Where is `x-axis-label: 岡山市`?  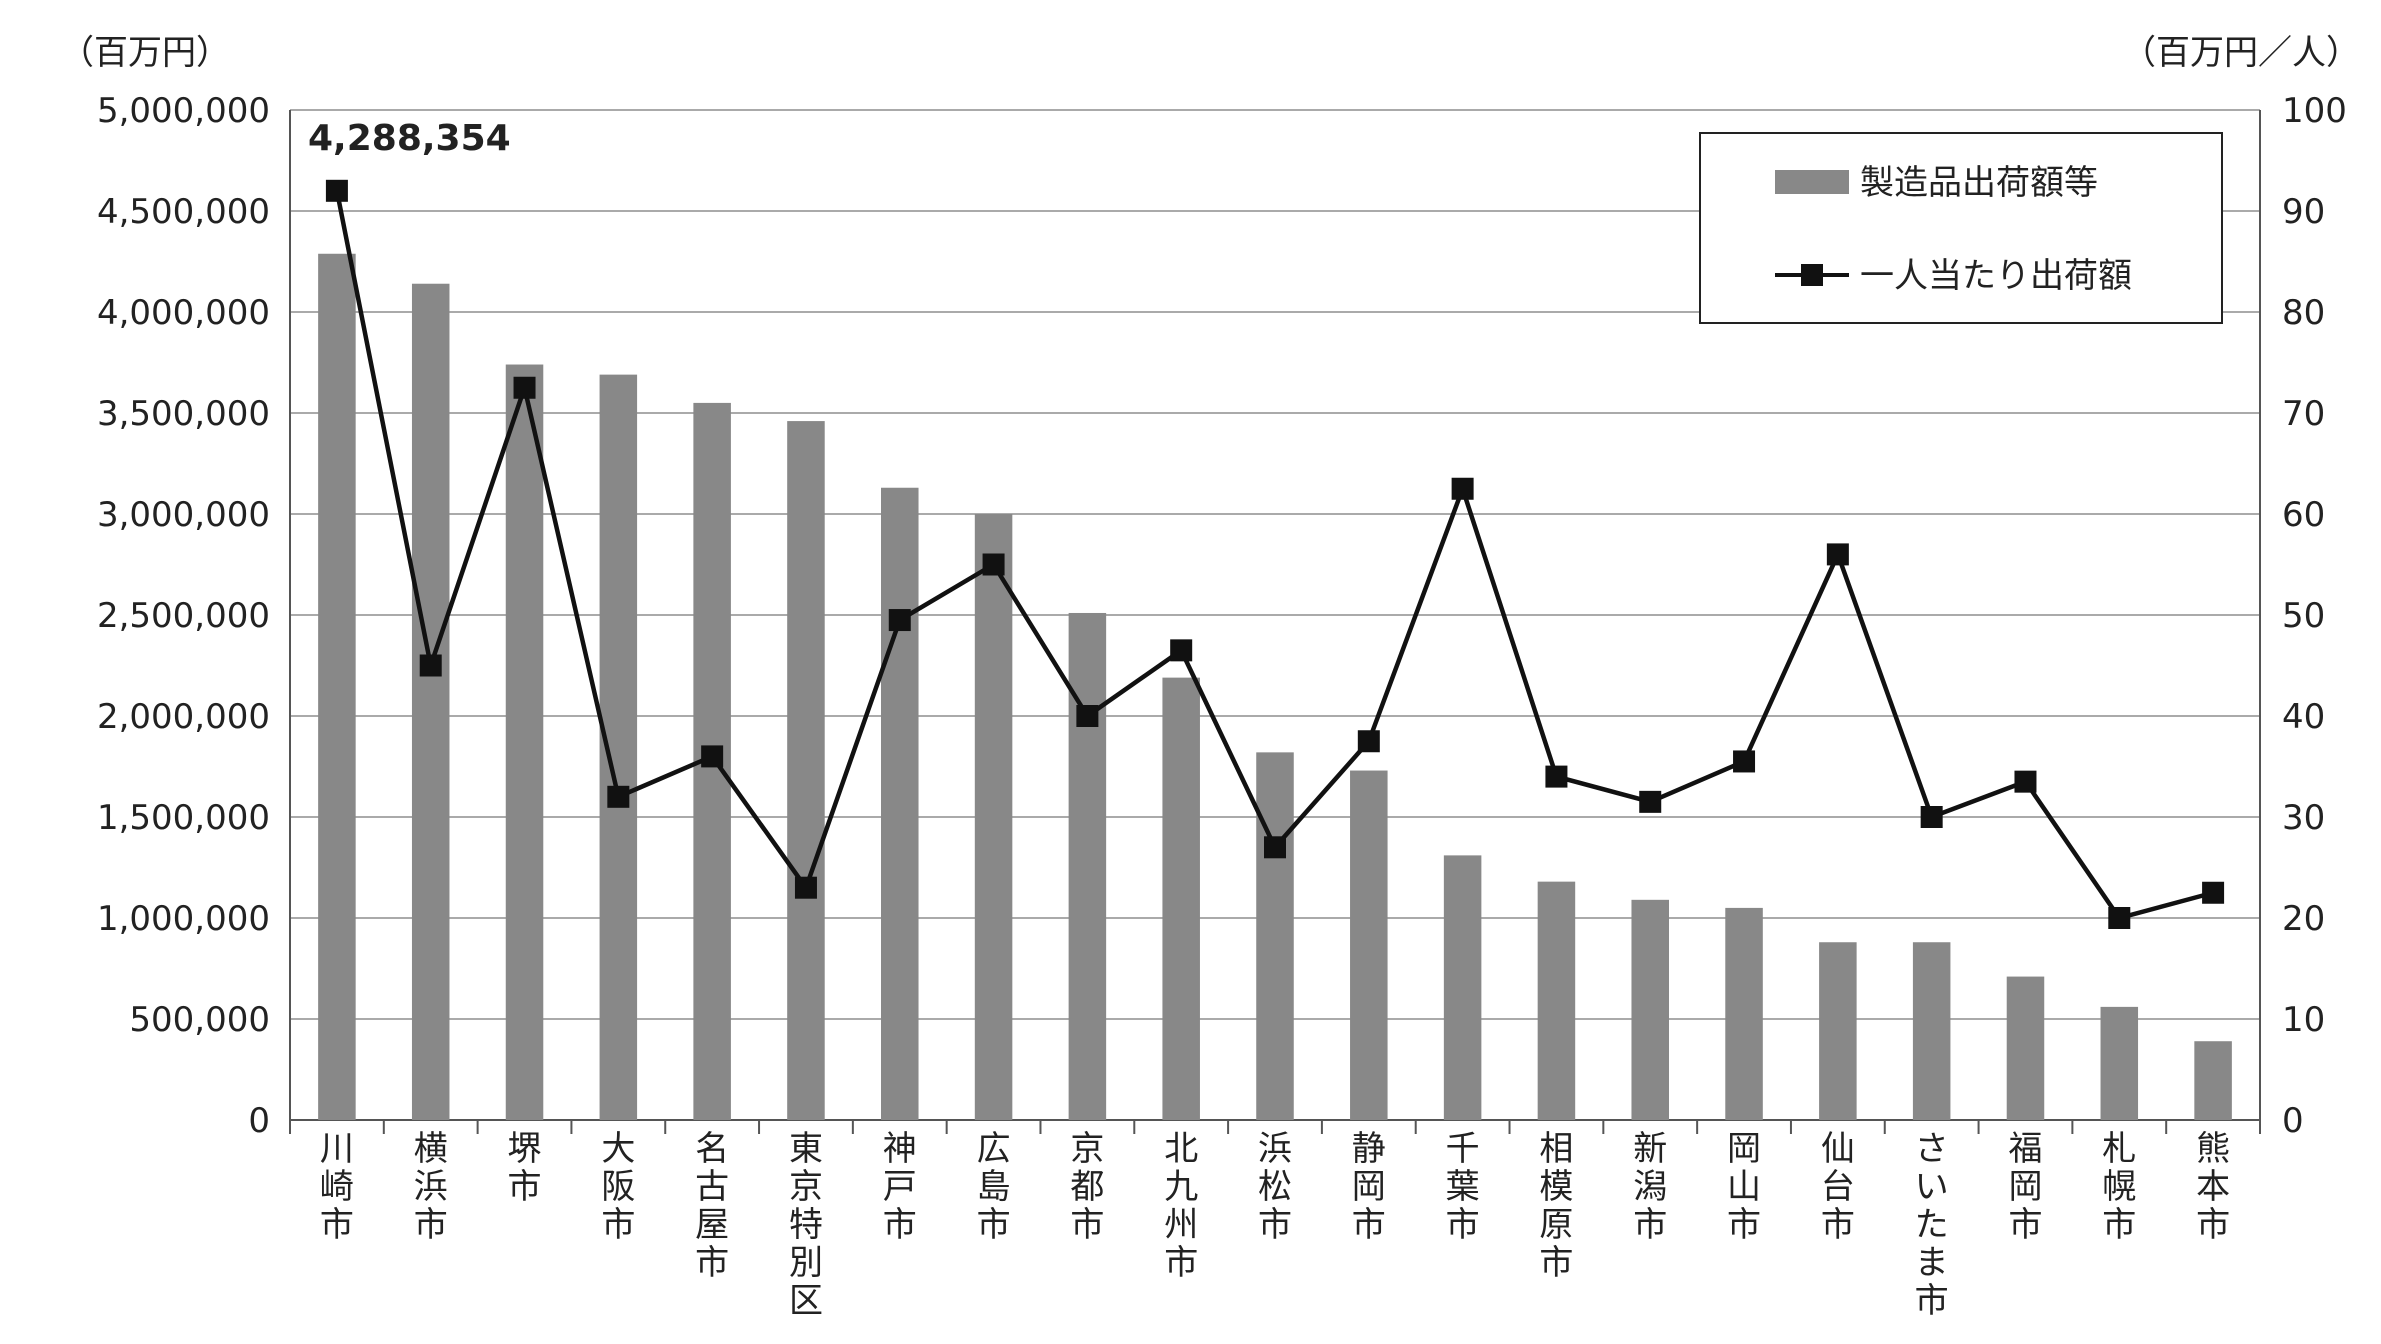
x-axis-label: 岡山市 is located at coordinates (1744, 1187).